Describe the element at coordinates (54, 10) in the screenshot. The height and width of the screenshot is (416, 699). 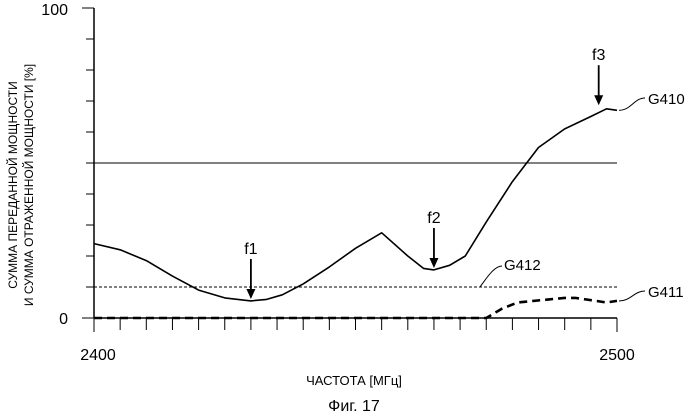
I see `y-tick-label-top: 100` at that location.